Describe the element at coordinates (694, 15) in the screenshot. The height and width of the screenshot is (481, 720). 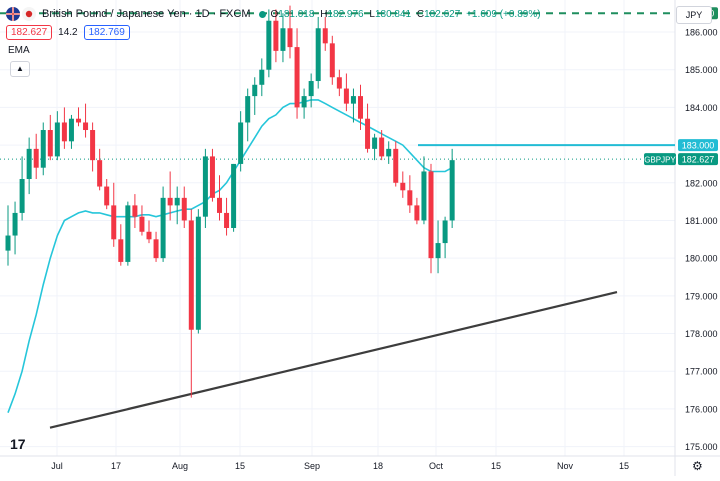
I see `currency-selector: JPY` at that location.